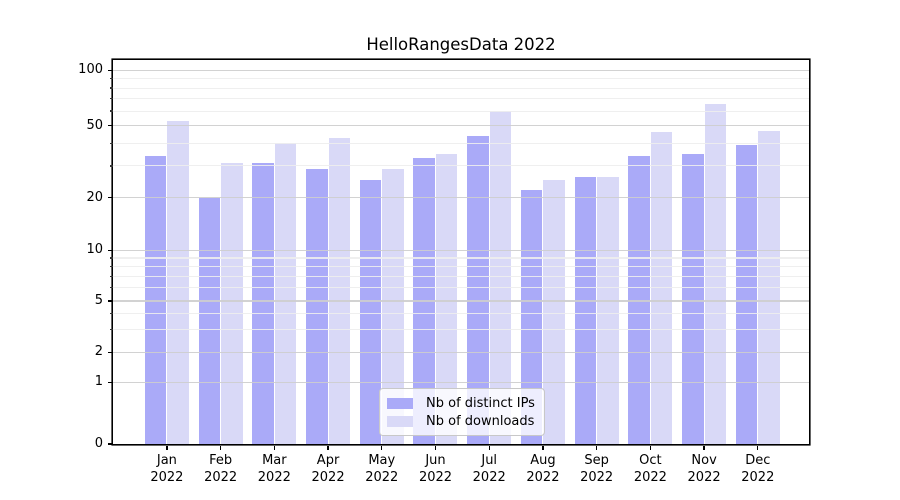 The image size is (900, 500). I want to click on x-tick-label: Dec 2022, so click(758, 469).